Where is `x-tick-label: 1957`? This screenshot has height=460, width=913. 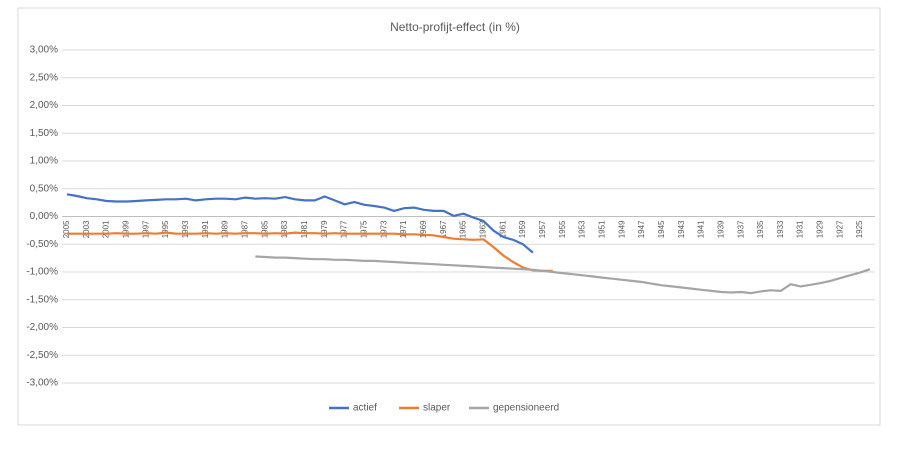
x-tick-label: 1957 is located at coordinates (542, 229).